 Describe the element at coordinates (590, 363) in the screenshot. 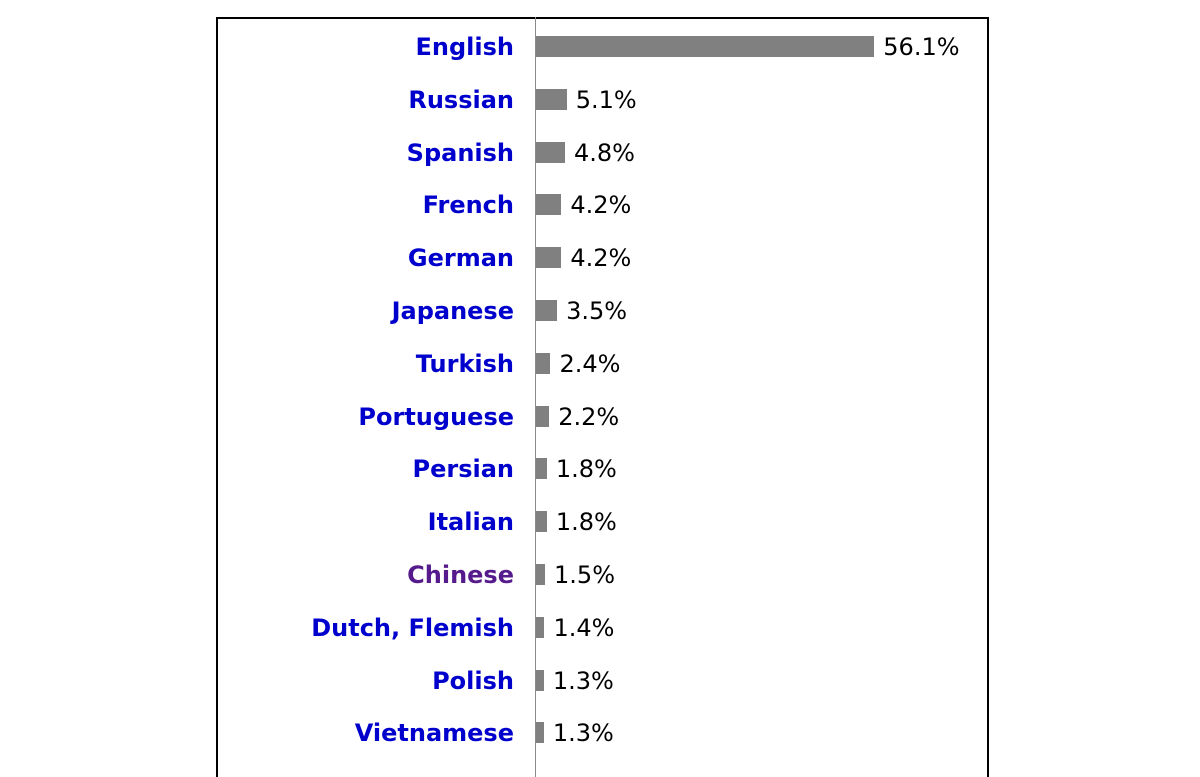

I see `value-label: 2.4%` at that location.